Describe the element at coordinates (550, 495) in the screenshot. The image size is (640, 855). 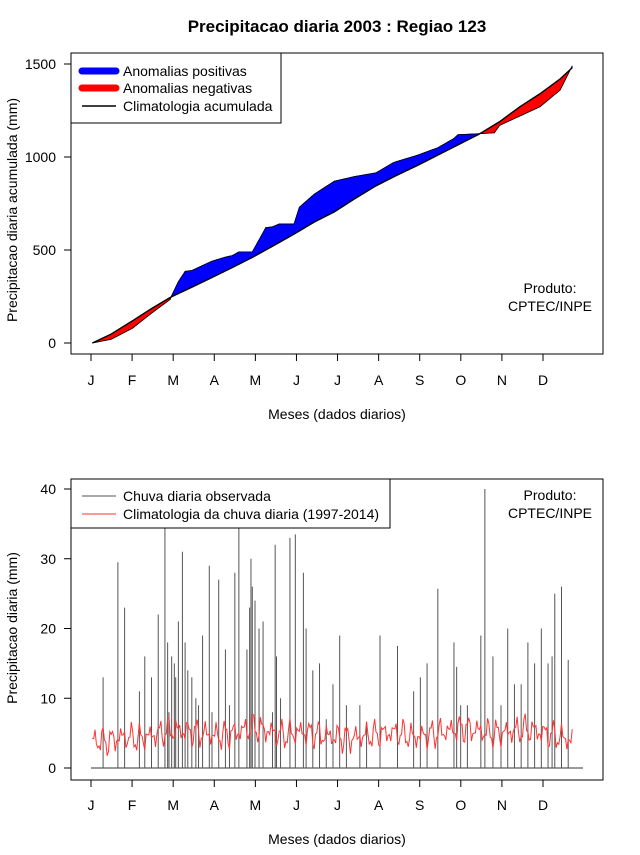
I see `annotation-produto-bottom: Produto:` at that location.